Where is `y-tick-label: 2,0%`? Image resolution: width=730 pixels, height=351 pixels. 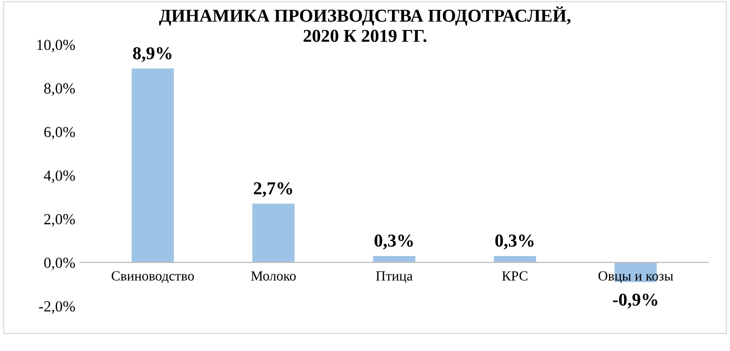 y-tick-label: 2,0% is located at coordinates (59, 220).